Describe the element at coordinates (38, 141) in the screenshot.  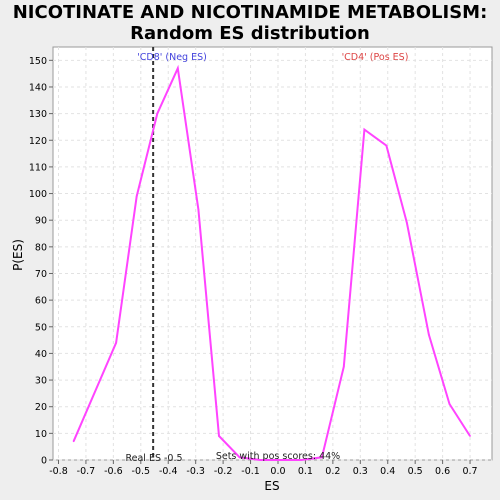
I see `y-tick-label: 120` at that location.